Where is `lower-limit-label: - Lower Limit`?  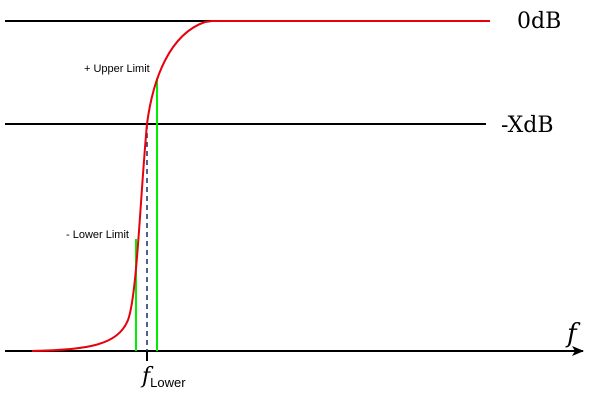
lower-limit-label: - Lower Limit is located at coordinates (97, 235).